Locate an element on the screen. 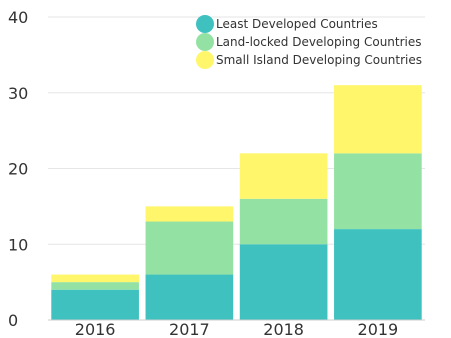 This screenshot has width=451, height=338. y-tick-labels: 0 10 20 30 40 is located at coordinates (18, 169).